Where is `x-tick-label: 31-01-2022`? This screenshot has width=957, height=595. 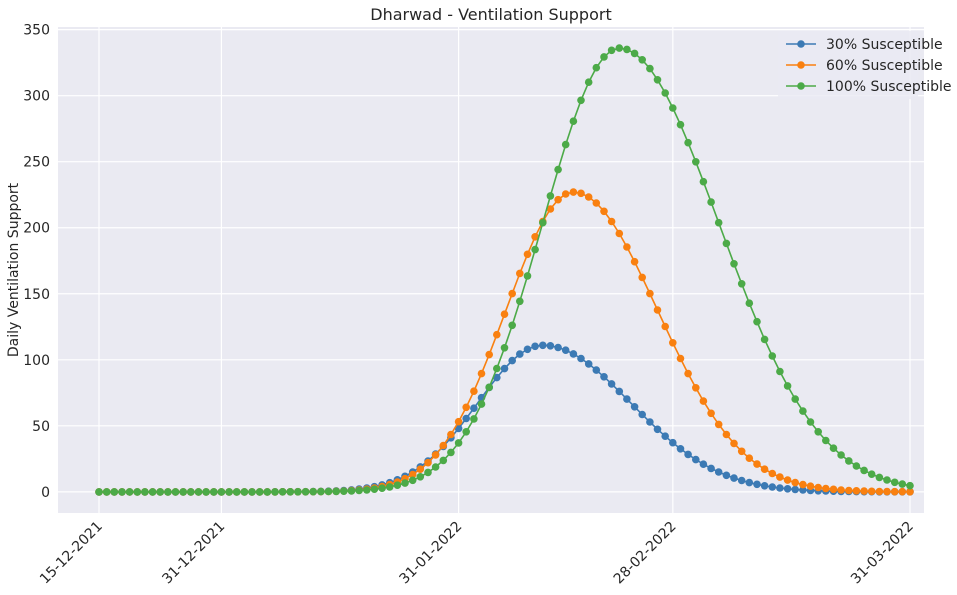
x-tick-label: 31-01-2022 is located at coordinates (431, 553).